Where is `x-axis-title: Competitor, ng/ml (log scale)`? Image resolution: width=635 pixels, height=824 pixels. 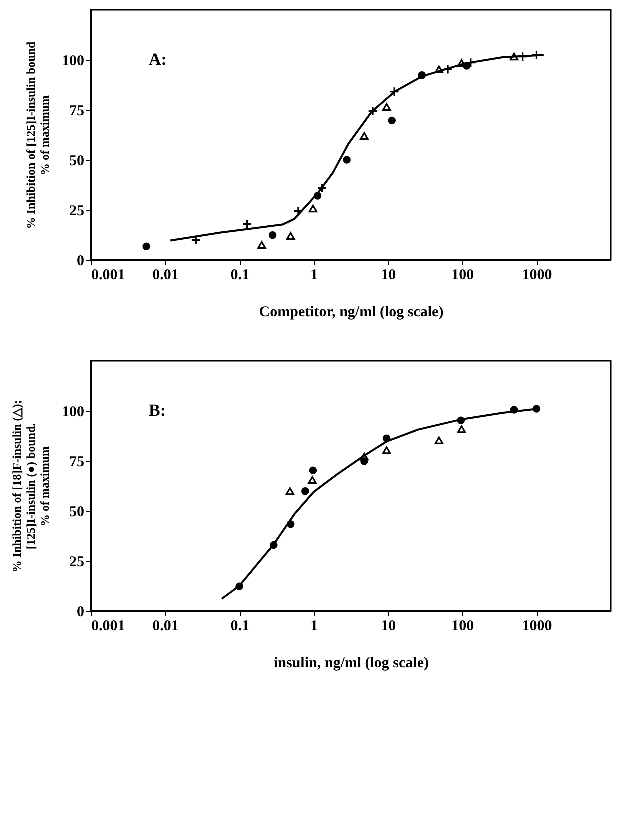 x-axis-title: Competitor, ng/ml (log scale) is located at coordinates (351, 312).